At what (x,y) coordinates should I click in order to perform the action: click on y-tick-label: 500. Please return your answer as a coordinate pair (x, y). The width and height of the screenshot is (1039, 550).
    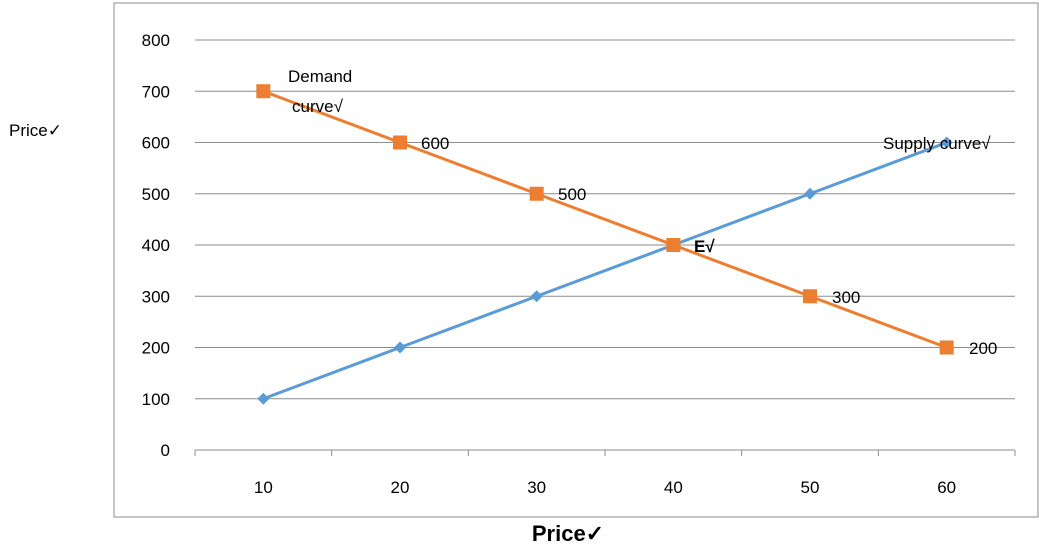
    Looking at the image, I should click on (156, 194).